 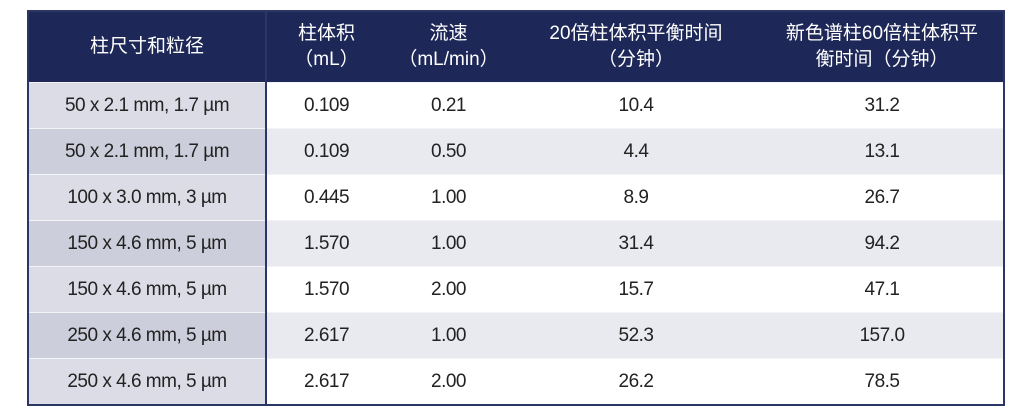 I want to click on table-cell: 8.9, so click(x=636, y=197).